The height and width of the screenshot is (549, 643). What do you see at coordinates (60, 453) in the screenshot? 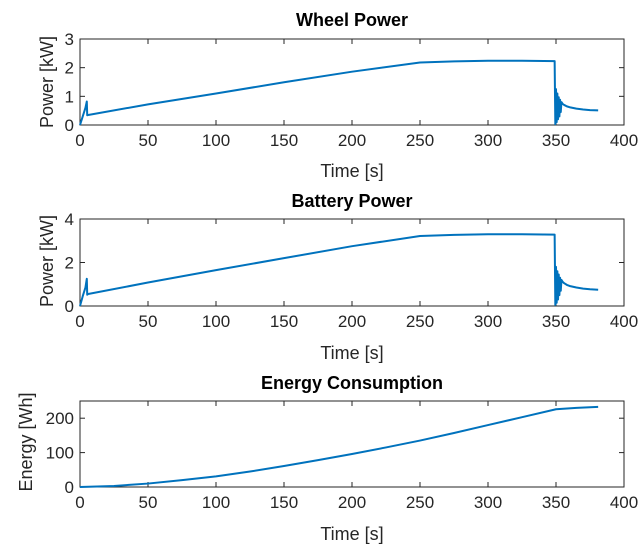
I see `ytick-label-energy-consumption: 100` at bounding box center [60, 453].